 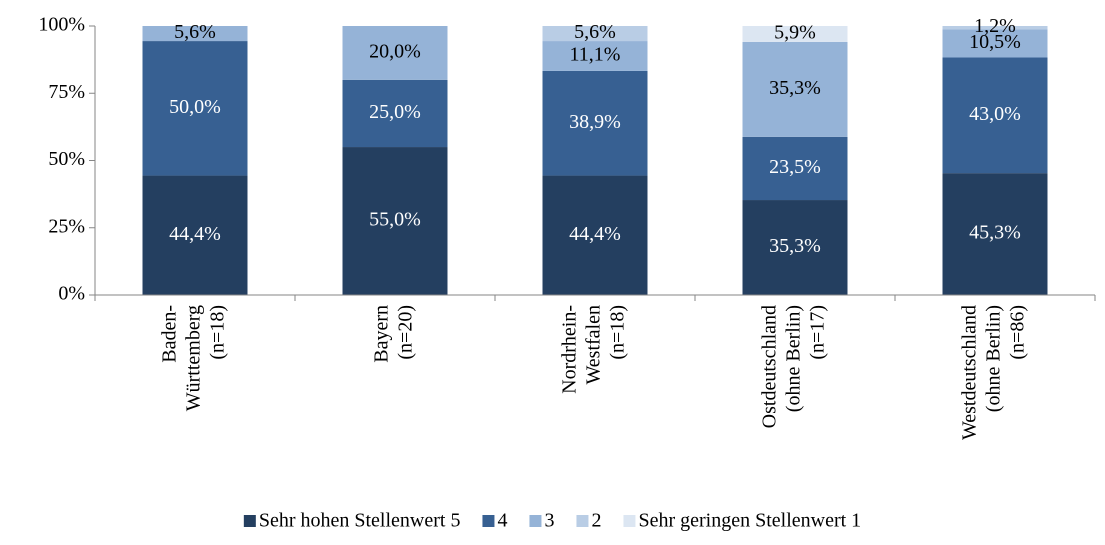 I want to click on y-tick-label: 100%, so click(x=61, y=25).